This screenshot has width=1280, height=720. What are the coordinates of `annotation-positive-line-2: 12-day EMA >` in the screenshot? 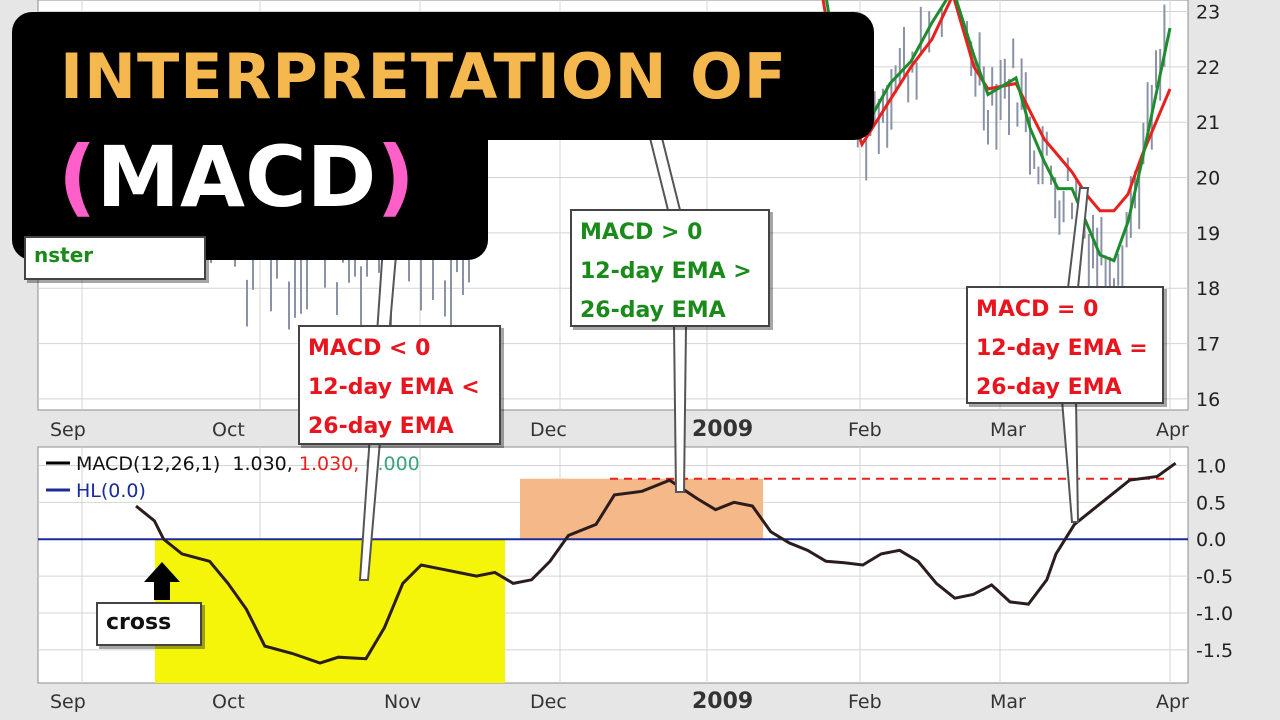 It's located at (666, 271).